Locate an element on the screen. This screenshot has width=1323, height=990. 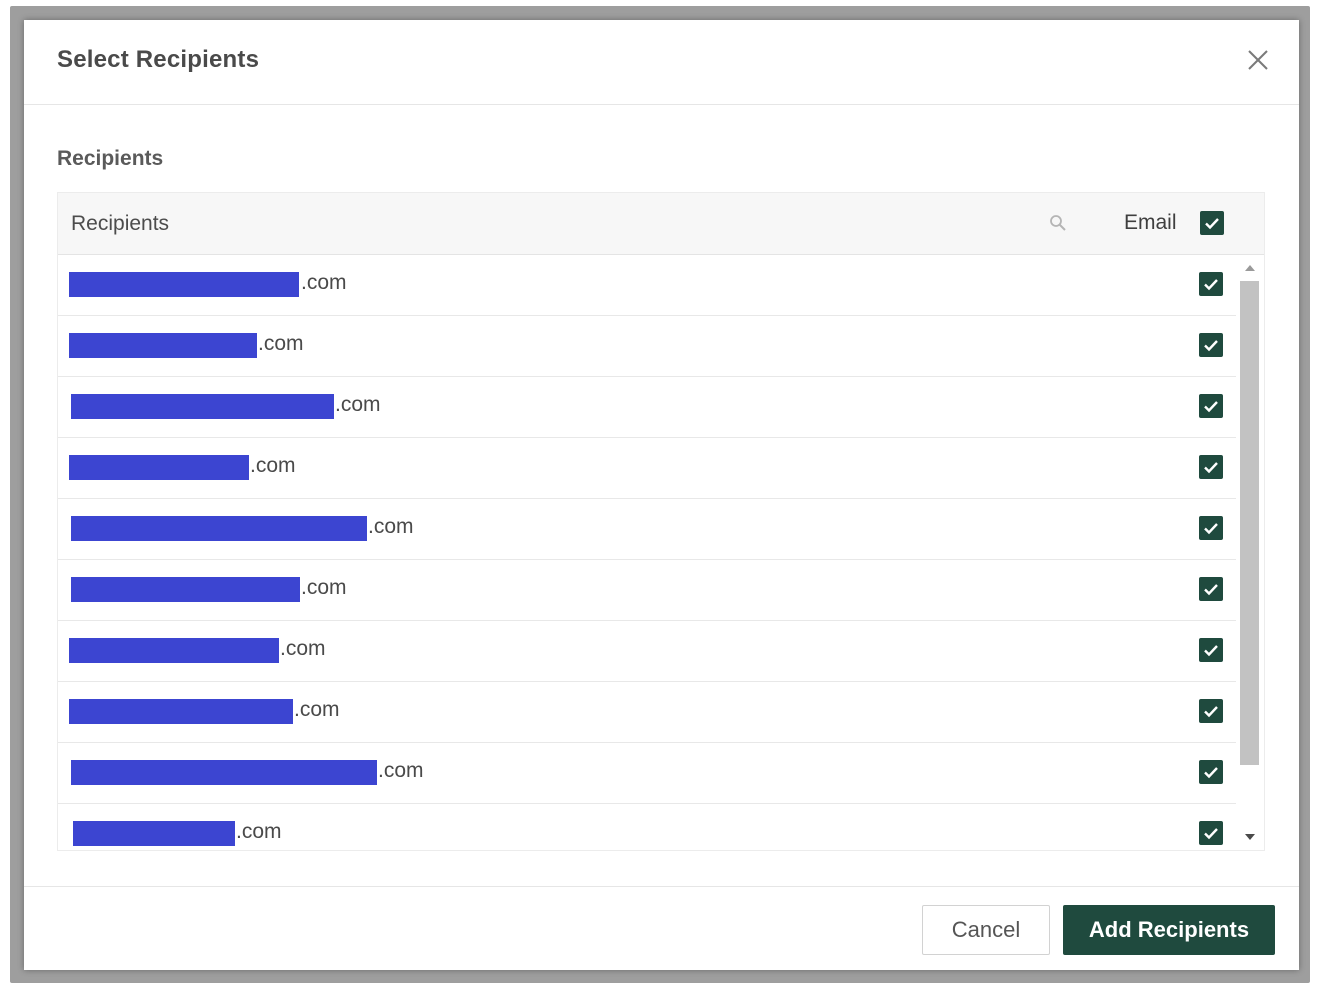
recipients-section-label: Recipients is located at coordinates (110, 158).